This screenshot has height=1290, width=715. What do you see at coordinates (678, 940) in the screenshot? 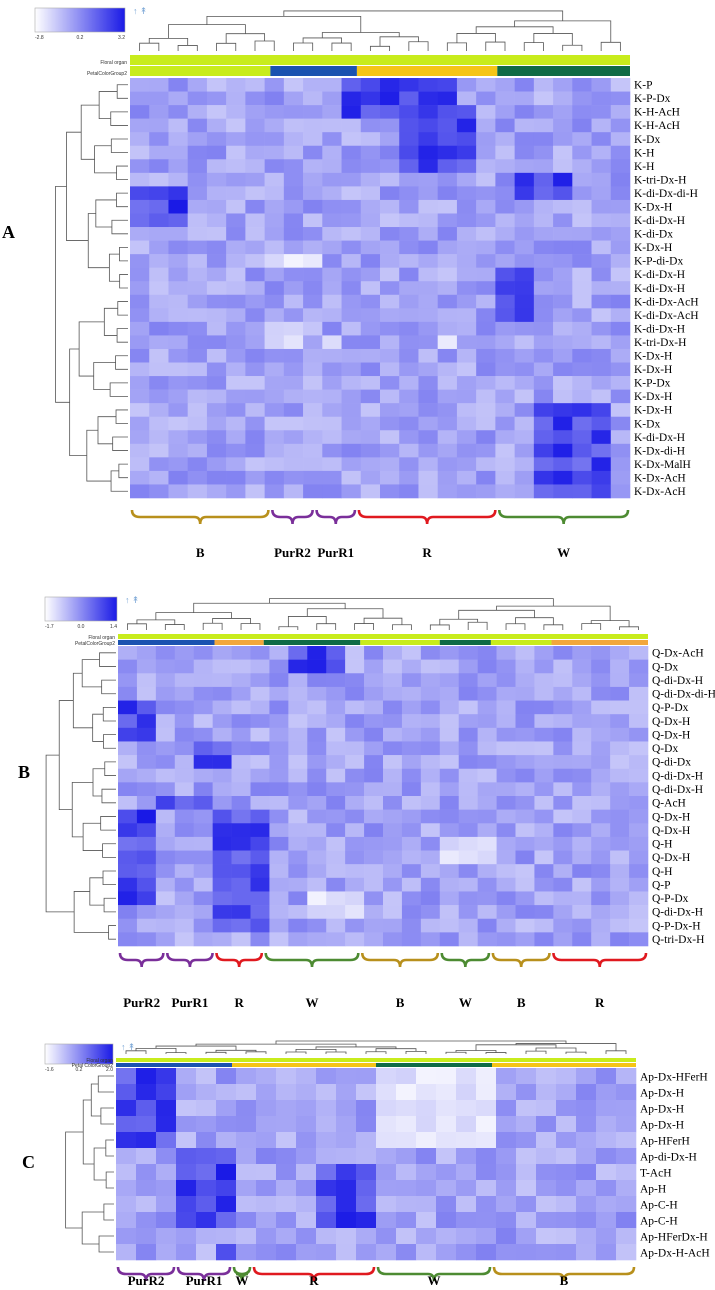
I see `row-label: Q-tri-Dx-H` at bounding box center [678, 940].